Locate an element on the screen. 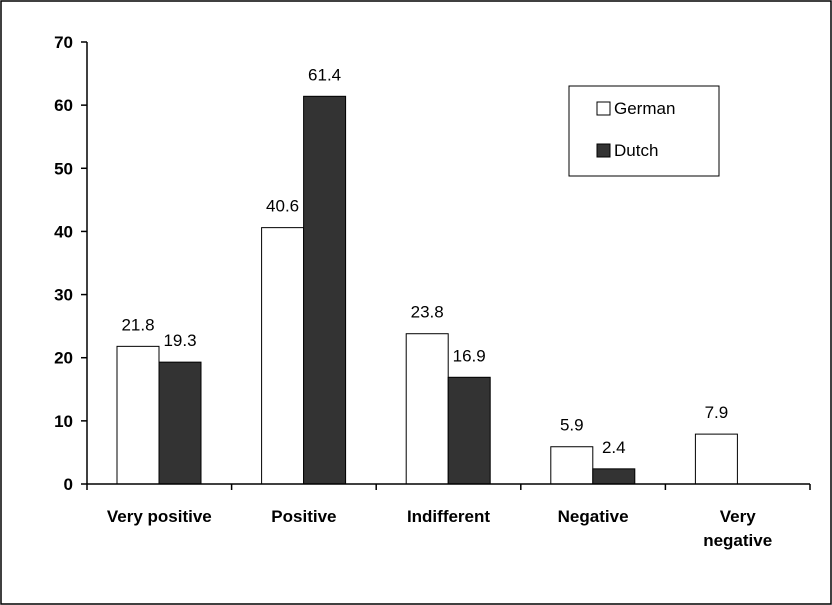 Image resolution: width=832 pixels, height=605 pixels. y-tick-label: 60 is located at coordinates (63, 105).